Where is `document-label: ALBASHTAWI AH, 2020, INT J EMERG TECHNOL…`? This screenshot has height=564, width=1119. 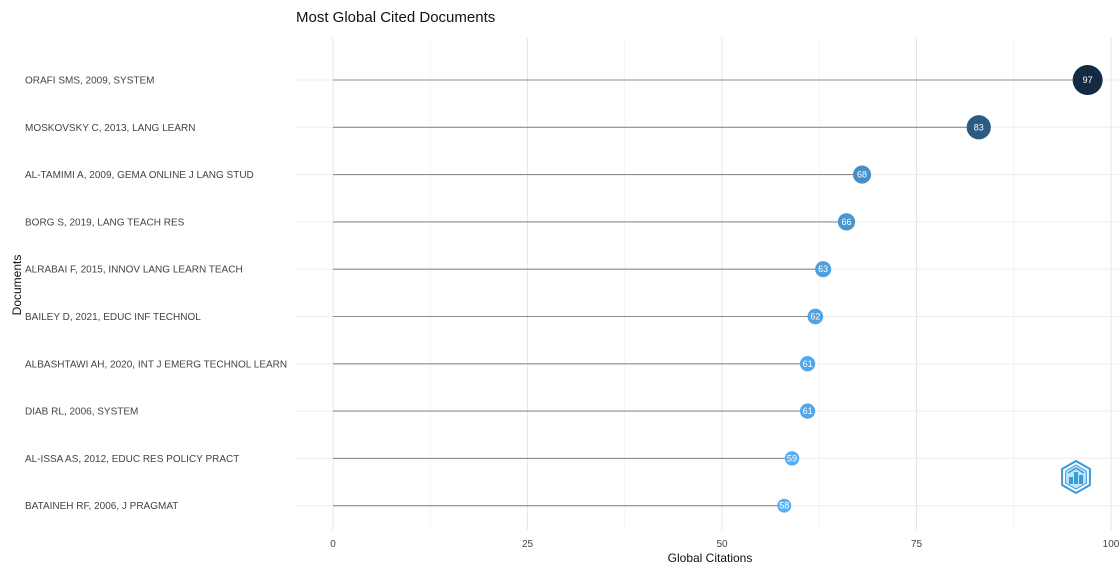 document-label: ALBASHTAWI AH, 2020, INT J EMERG TECHNOL… is located at coordinates (156, 364).